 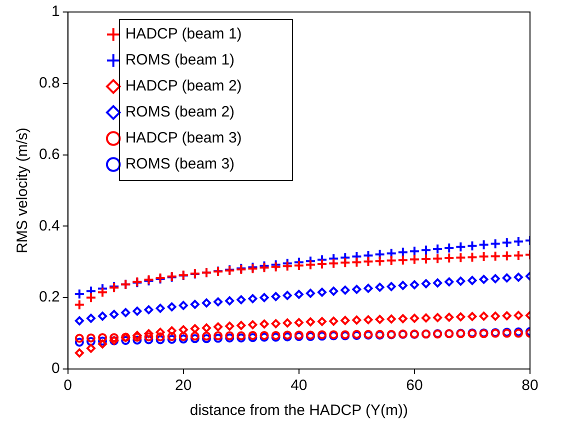 I want to click on x-tick-label: 60, so click(x=414, y=385).